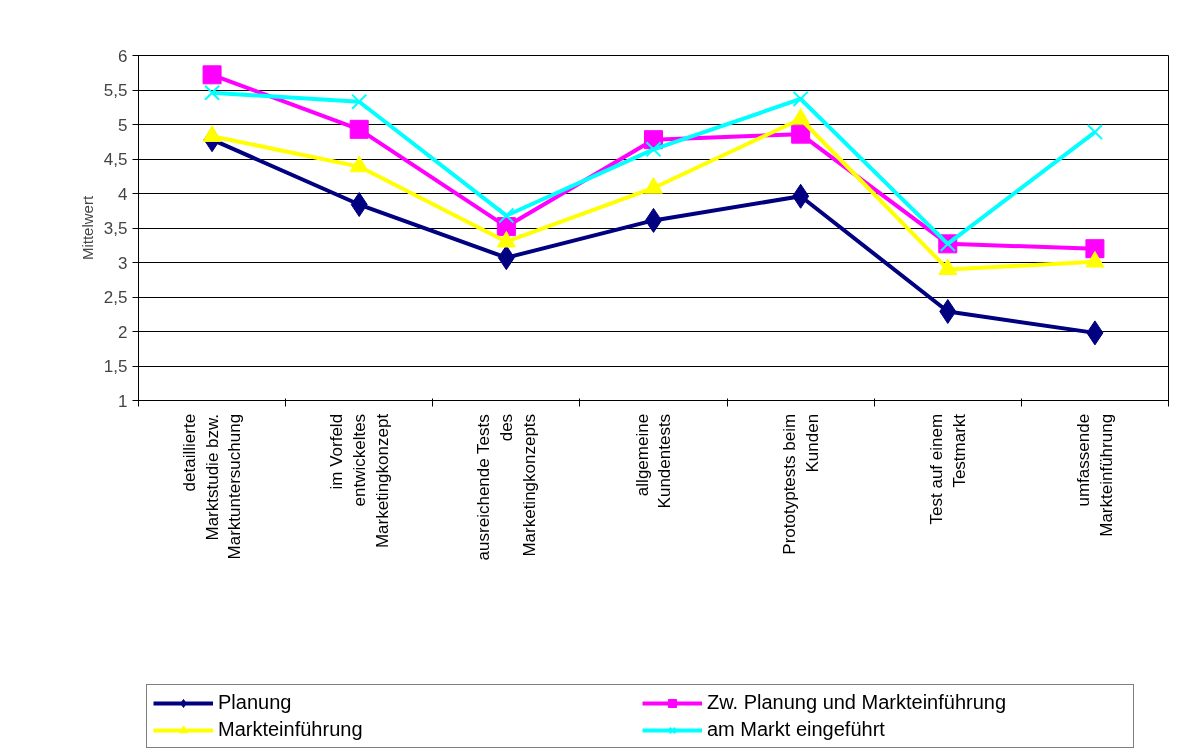 The height and width of the screenshot is (753, 1192). Describe the element at coordinates (255, 702) in the screenshot. I see `legend-label: Planung` at that location.